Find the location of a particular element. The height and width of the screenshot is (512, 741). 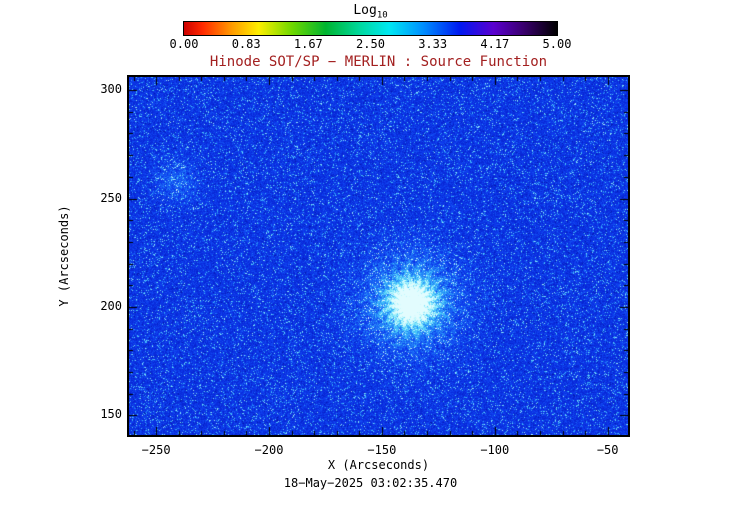

colorbar-gradient is located at coordinates (370, 28).